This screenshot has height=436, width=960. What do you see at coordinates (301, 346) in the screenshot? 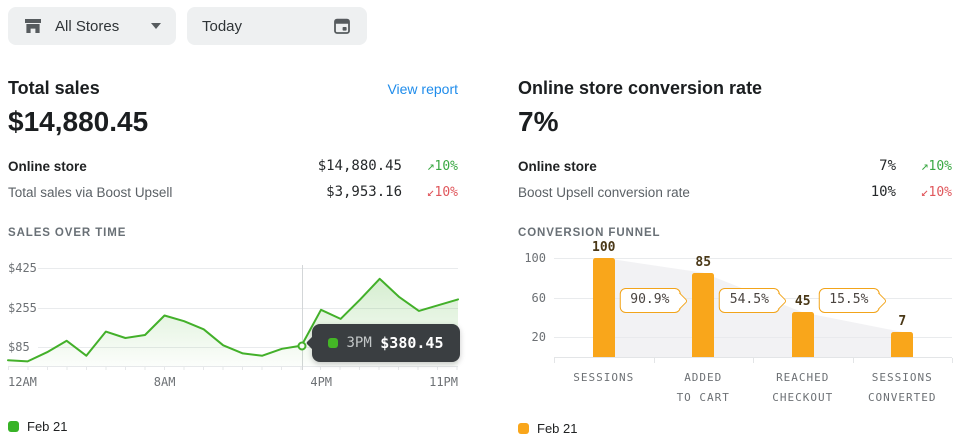
I see `hover-point-marker` at bounding box center [301, 346].